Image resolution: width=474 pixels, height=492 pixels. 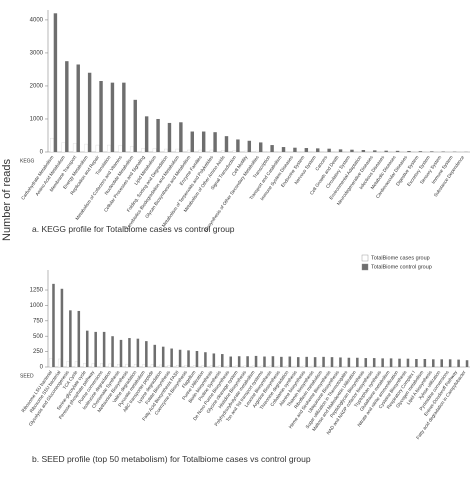 What do you see at coordinates (305, 170) in the screenshot?
I see `x-tick-label: Nervous System` at bounding box center [305, 170].